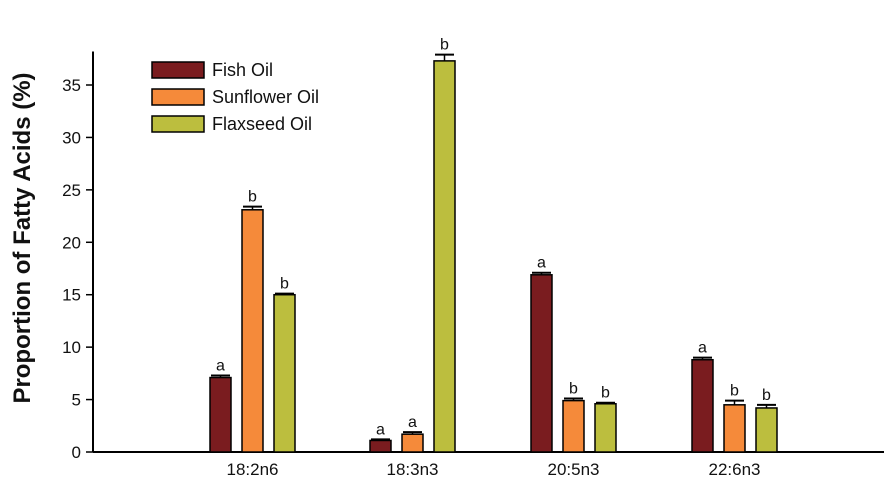  What do you see at coordinates (574, 469) in the screenshot?
I see `x-category-label: 20:5n3` at bounding box center [574, 469].